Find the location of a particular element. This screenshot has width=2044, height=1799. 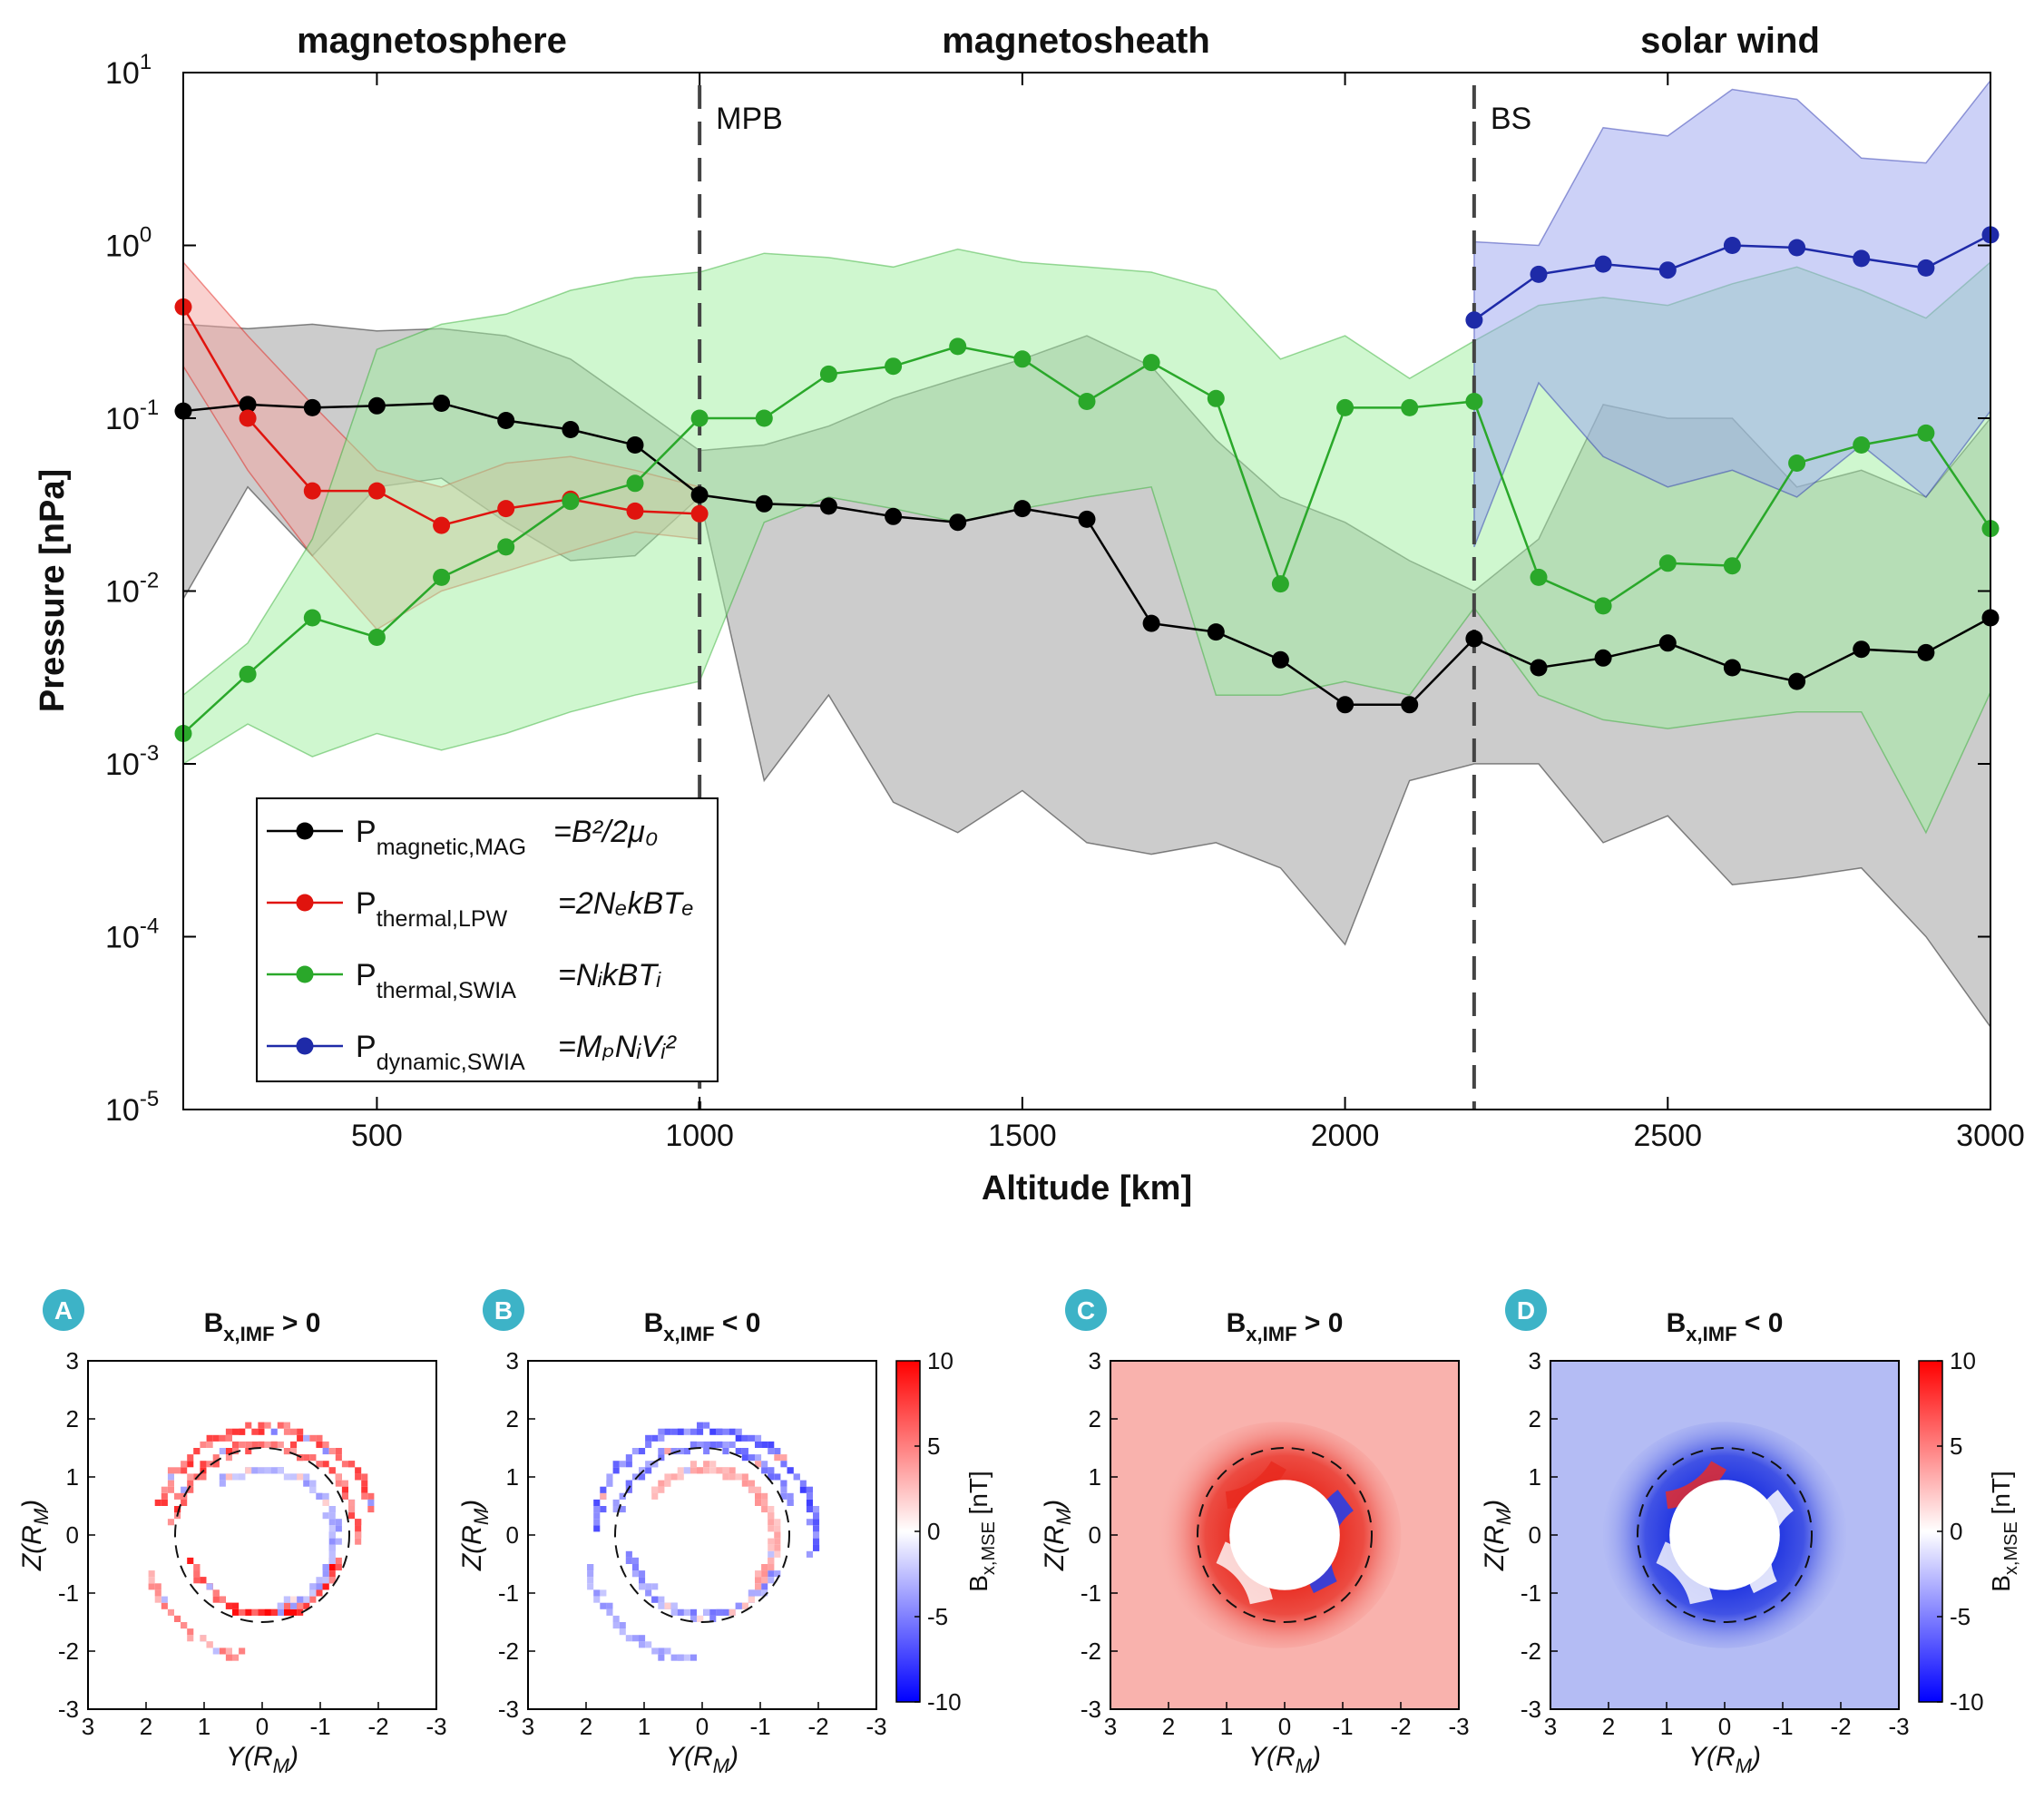

y-tick-label: -2 is located at coordinates (1091, 1652).